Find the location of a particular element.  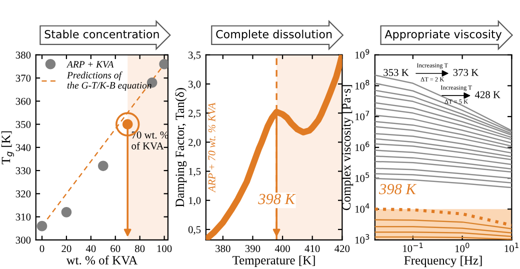

x-axis-title: Temperature [K] is located at coordinates (273, 261).